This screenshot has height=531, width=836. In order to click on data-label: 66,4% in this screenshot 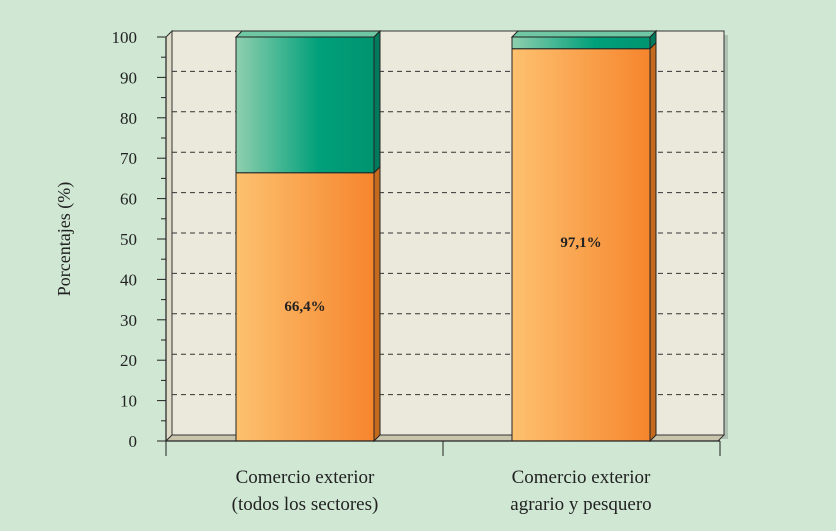, I will do `click(304, 307)`.